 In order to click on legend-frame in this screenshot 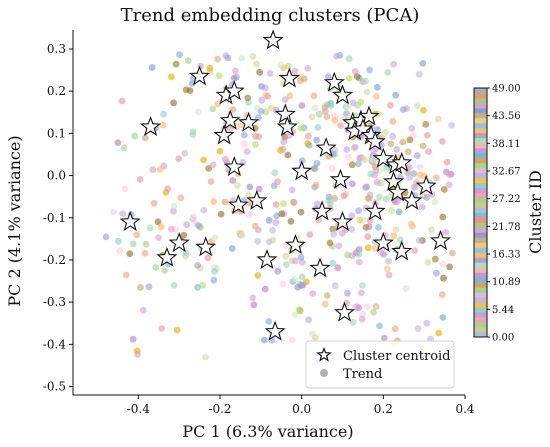, I will do `click(380, 364)`.